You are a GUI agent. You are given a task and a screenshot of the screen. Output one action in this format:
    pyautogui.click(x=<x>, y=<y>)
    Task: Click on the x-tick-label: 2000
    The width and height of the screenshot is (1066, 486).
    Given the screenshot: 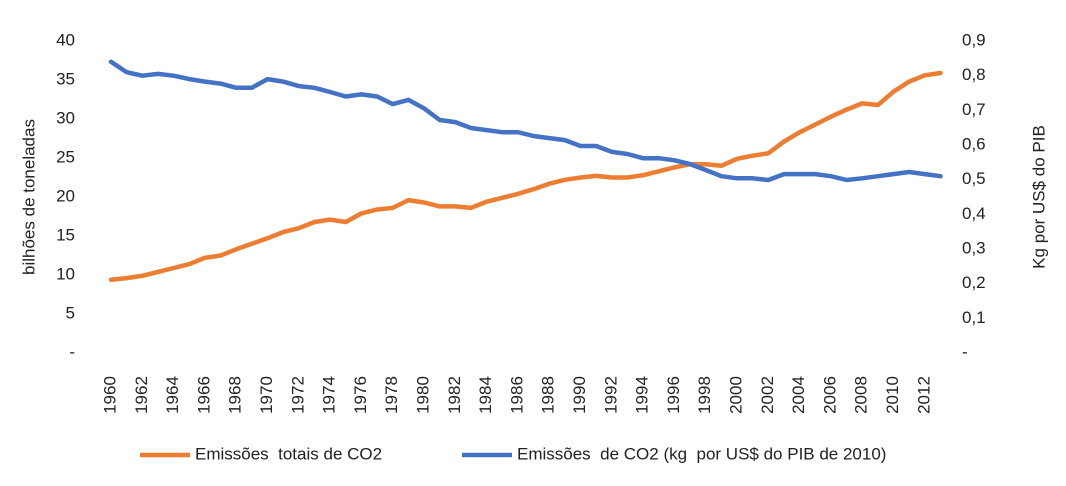 What is the action you would take?
    pyautogui.click(x=735, y=395)
    